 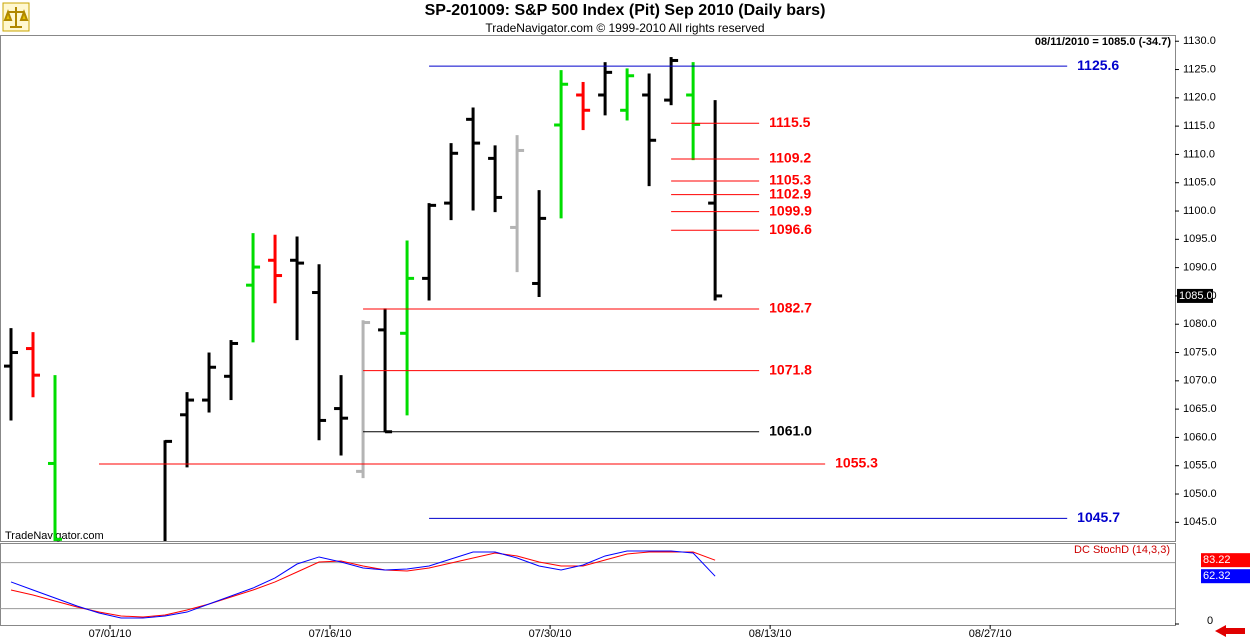 I want to click on y-tick-label: 1060.0, so click(x=1200, y=437).